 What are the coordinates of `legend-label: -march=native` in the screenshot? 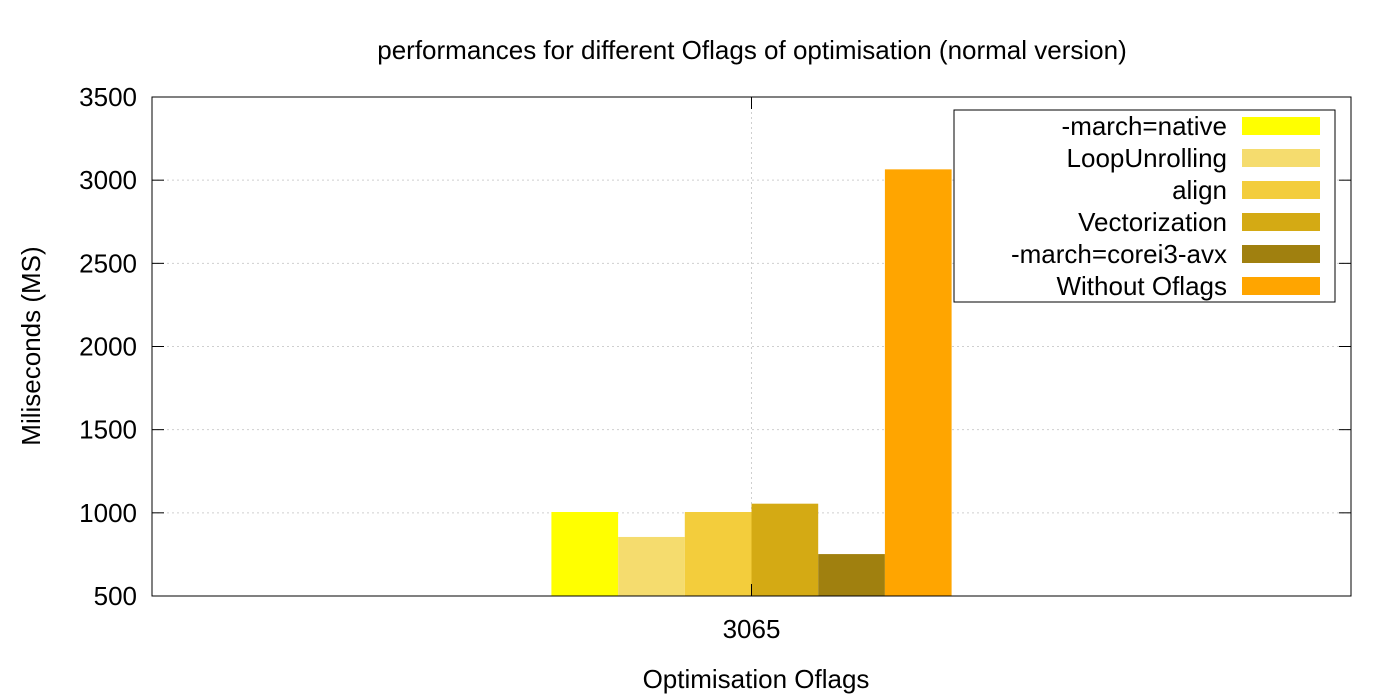 It's located at (1144, 126).